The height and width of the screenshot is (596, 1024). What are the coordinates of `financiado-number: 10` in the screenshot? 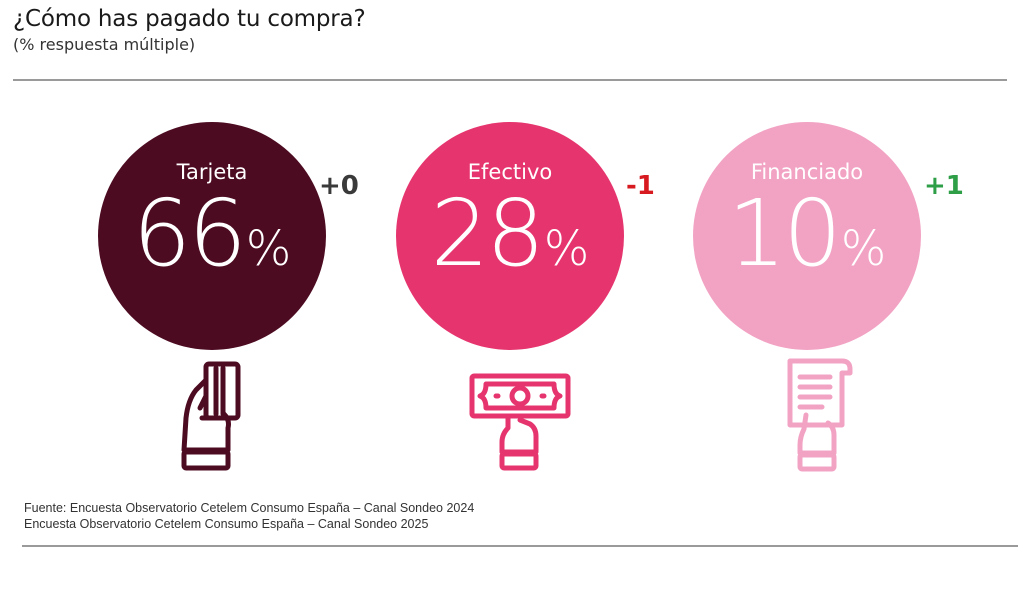 It's located at (784, 233).